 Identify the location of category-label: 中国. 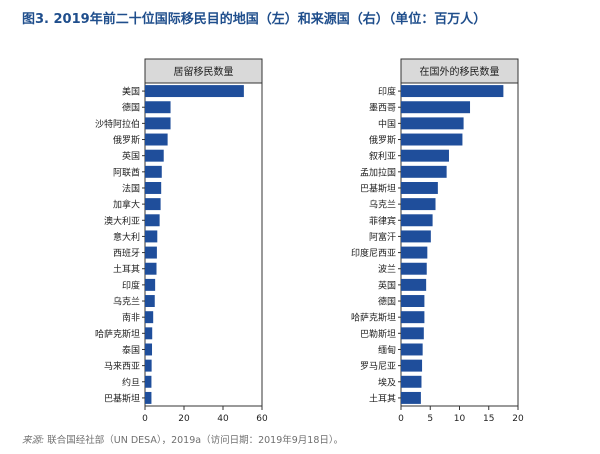
(387, 124).